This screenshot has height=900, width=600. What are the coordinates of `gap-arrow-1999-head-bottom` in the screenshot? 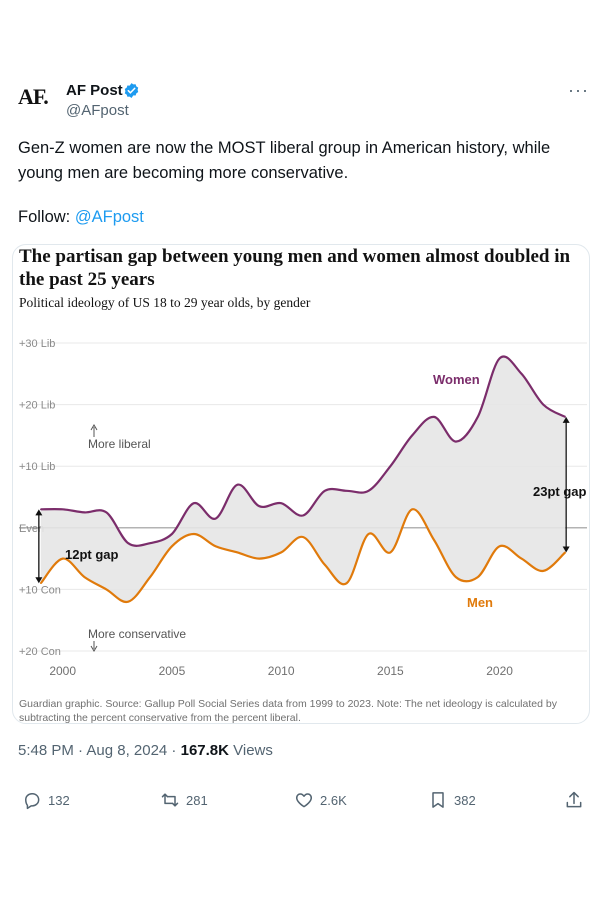 It's located at (39, 580).